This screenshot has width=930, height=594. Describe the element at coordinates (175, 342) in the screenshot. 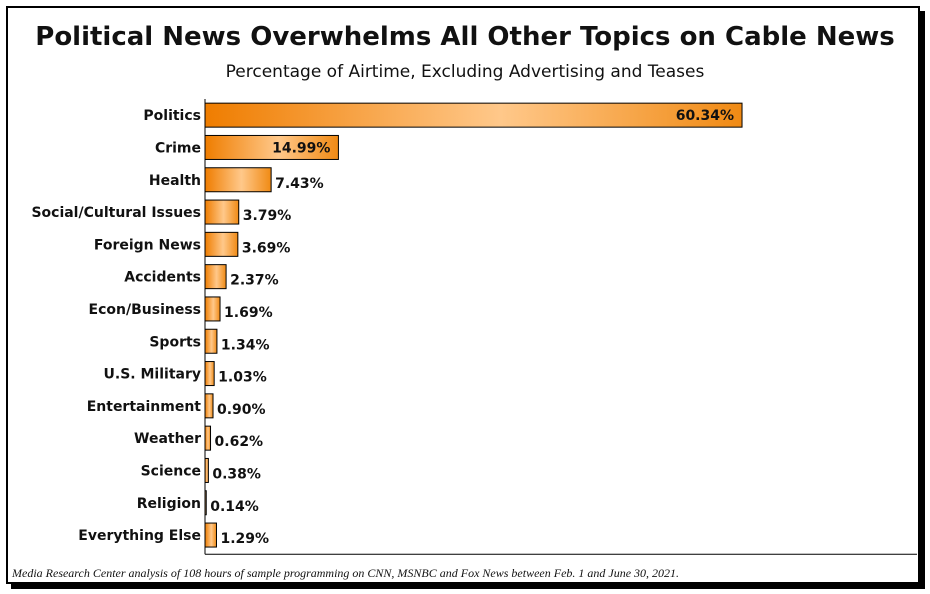

I see `category-label: Sports` at that location.